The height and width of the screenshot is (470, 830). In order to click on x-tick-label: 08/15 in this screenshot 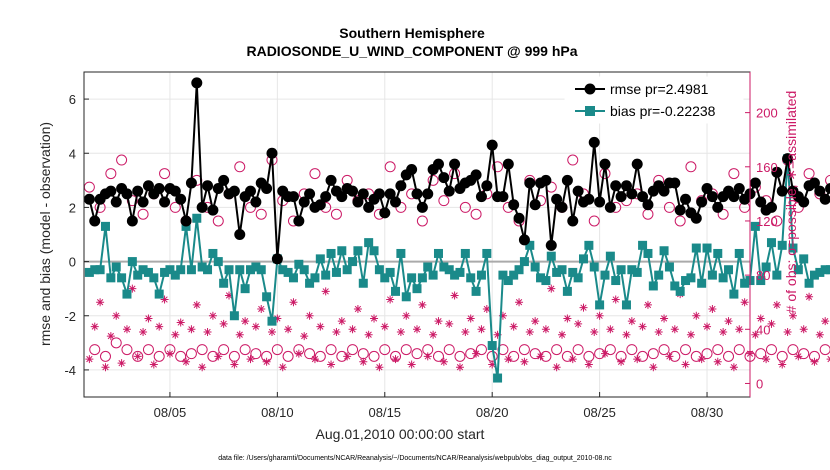, I will do `click(385, 412)`.